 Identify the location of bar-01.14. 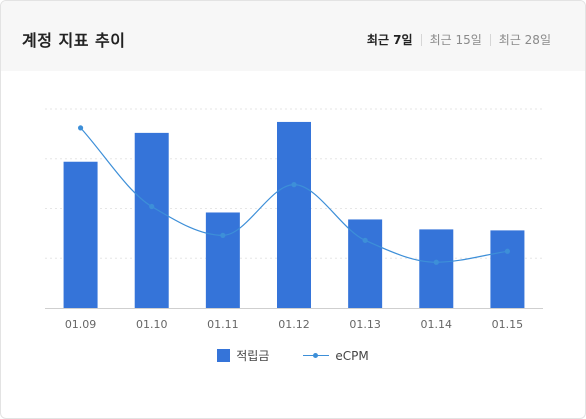
(436, 268).